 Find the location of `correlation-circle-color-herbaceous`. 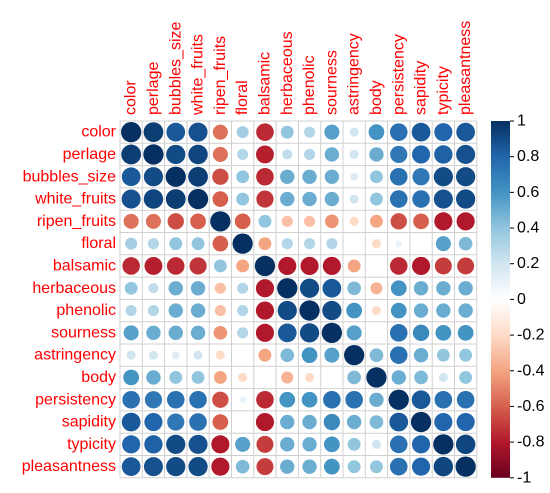

correlation-circle-color-herbaceous is located at coordinates (287, 132).